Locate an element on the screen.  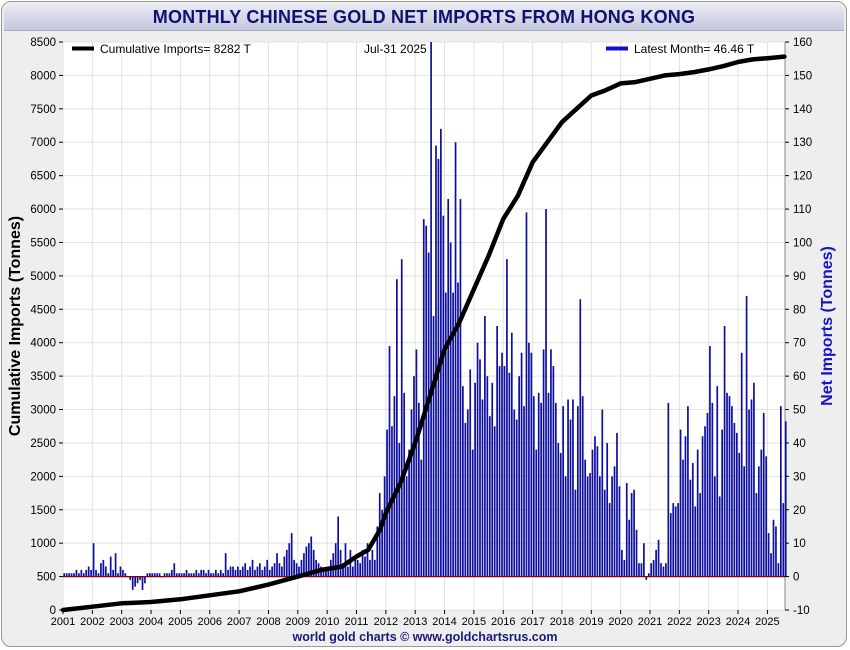
right-tick-label: 120 is located at coordinates (802, 177).